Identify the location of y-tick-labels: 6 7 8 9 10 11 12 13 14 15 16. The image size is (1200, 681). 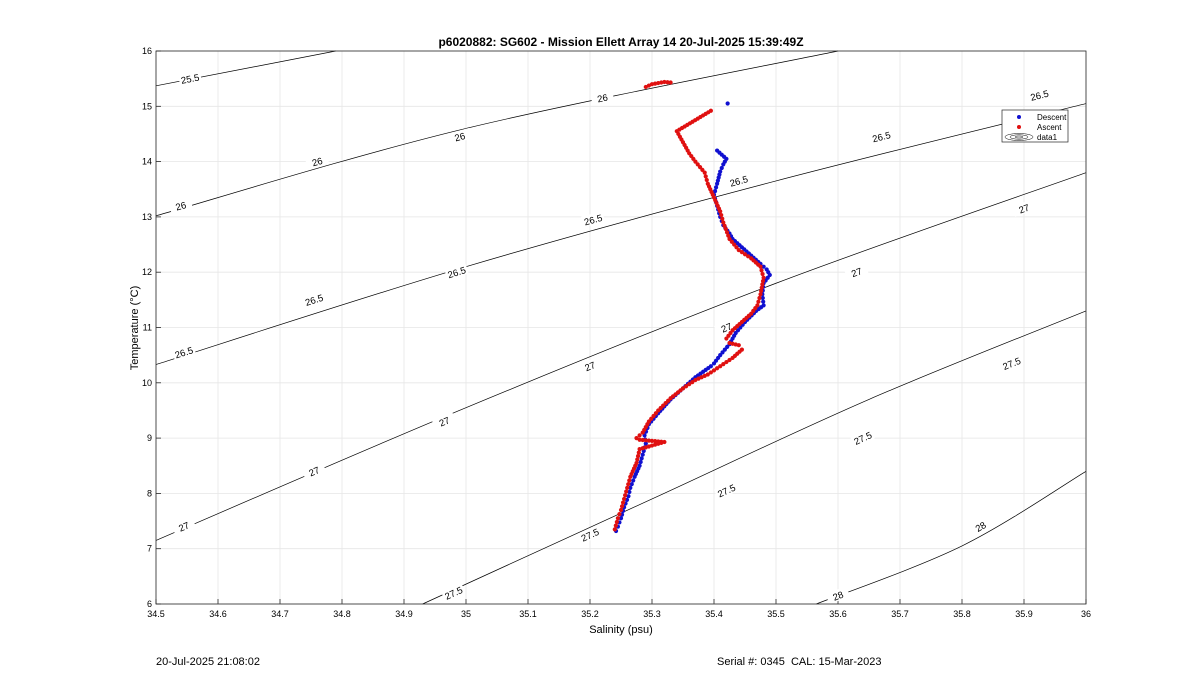
(147, 327).